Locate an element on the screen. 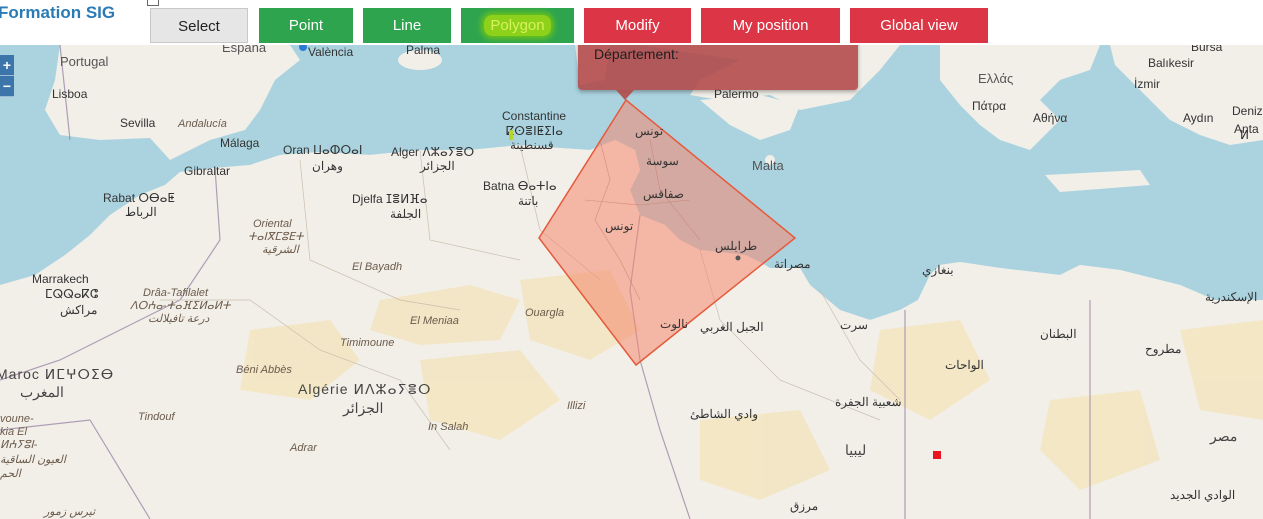  label-draa-tf: ⴷⵔⵄⴰ-ⵜⴰⴼⵉⵍⴰⵍⵜ is located at coordinates (181, 306).